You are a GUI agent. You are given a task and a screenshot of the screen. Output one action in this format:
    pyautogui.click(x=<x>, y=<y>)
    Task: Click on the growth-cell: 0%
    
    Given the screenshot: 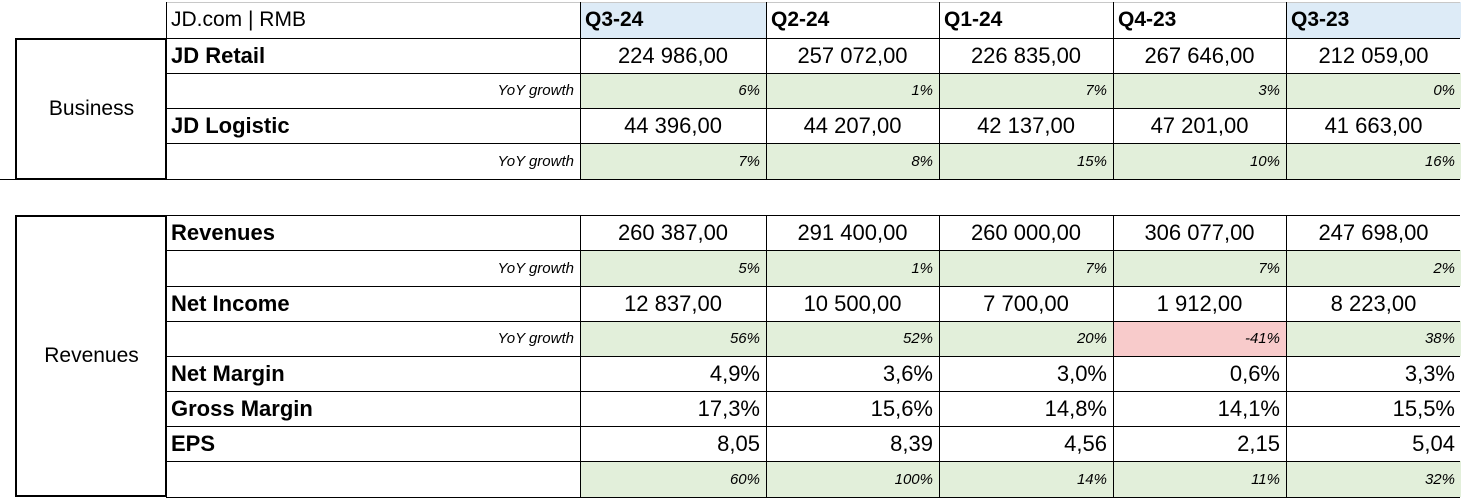 What is the action you would take?
    pyautogui.click(x=1373, y=90)
    